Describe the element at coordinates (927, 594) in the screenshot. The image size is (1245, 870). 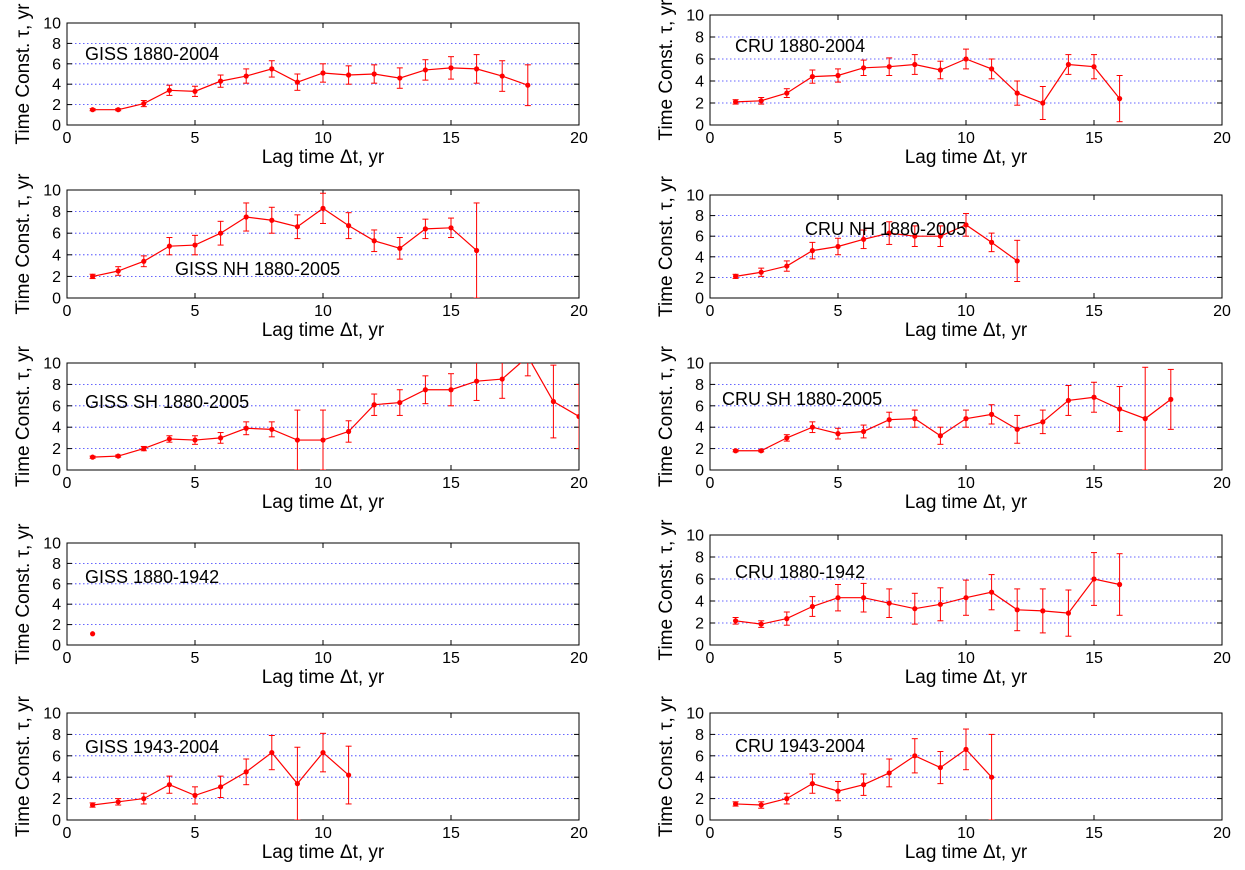
I see `panel-7-series` at that location.